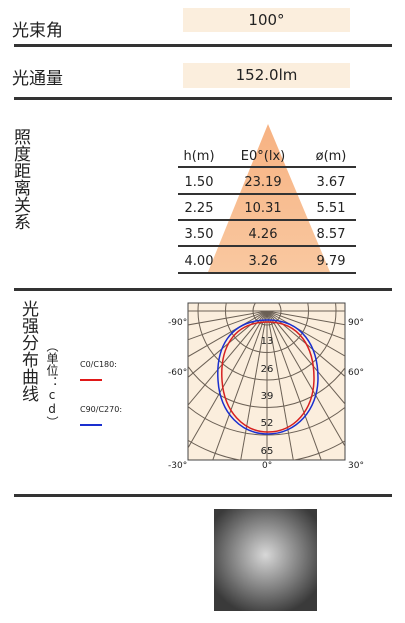 The width and height of the screenshot is (405, 623). Describe the element at coordinates (262, 208) in the screenshot. I see `table-cell: 10.31` at that location.